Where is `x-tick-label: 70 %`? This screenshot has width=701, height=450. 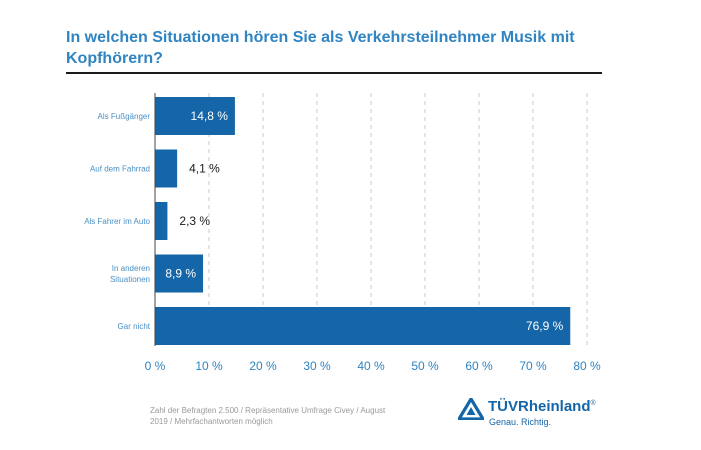 x-tick-label: 70 % is located at coordinates (533, 366).